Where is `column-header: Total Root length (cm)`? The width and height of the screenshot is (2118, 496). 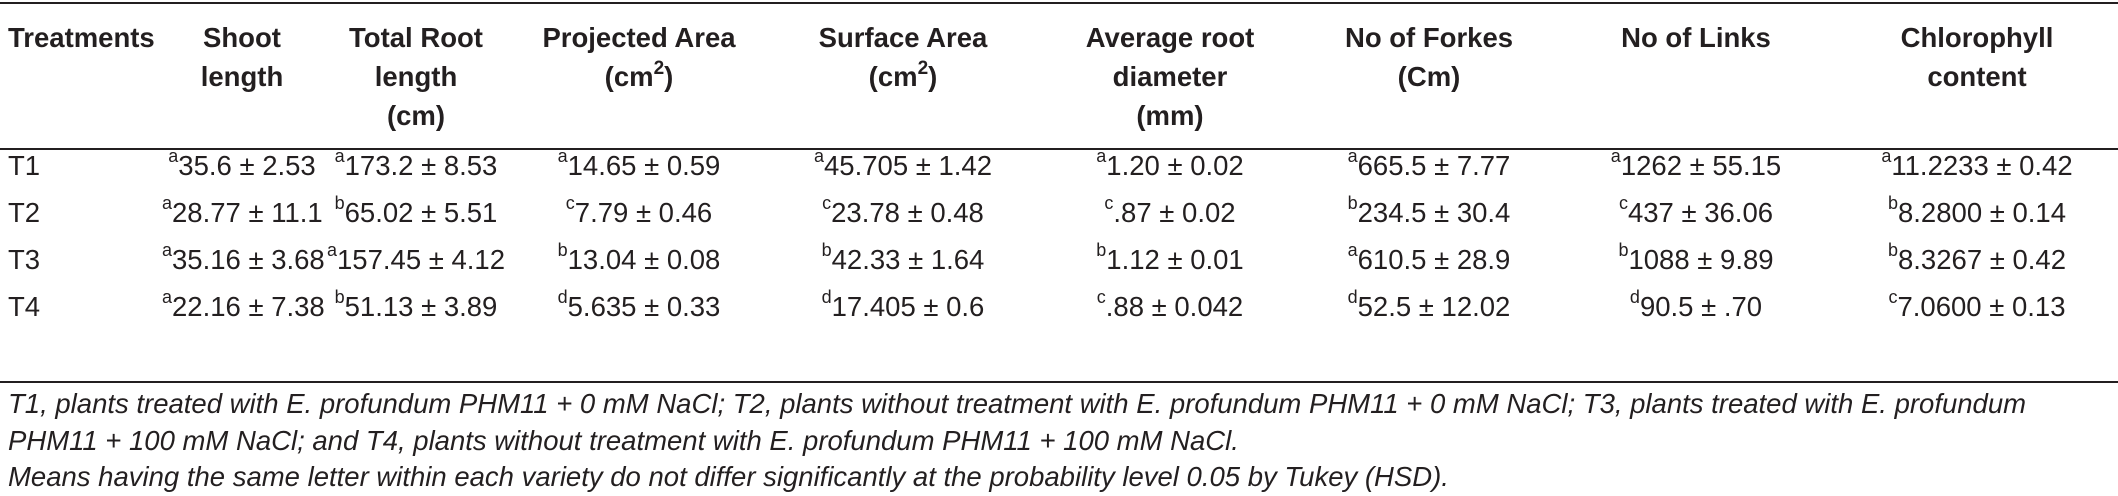
column-header: Total Root length (cm) is located at coordinates (416, 71).